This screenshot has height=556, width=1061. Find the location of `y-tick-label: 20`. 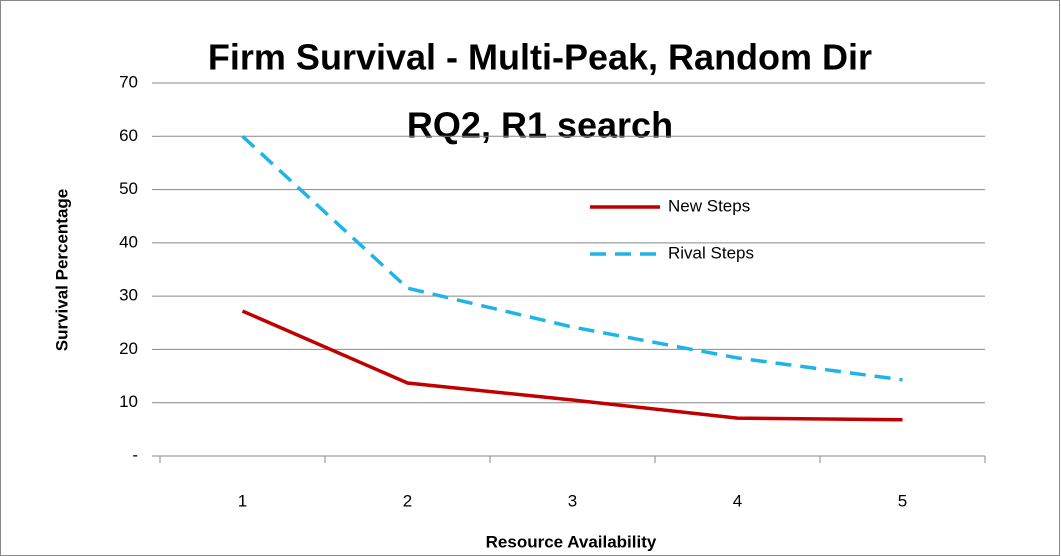

y-tick-label: 20 is located at coordinates (128, 348).